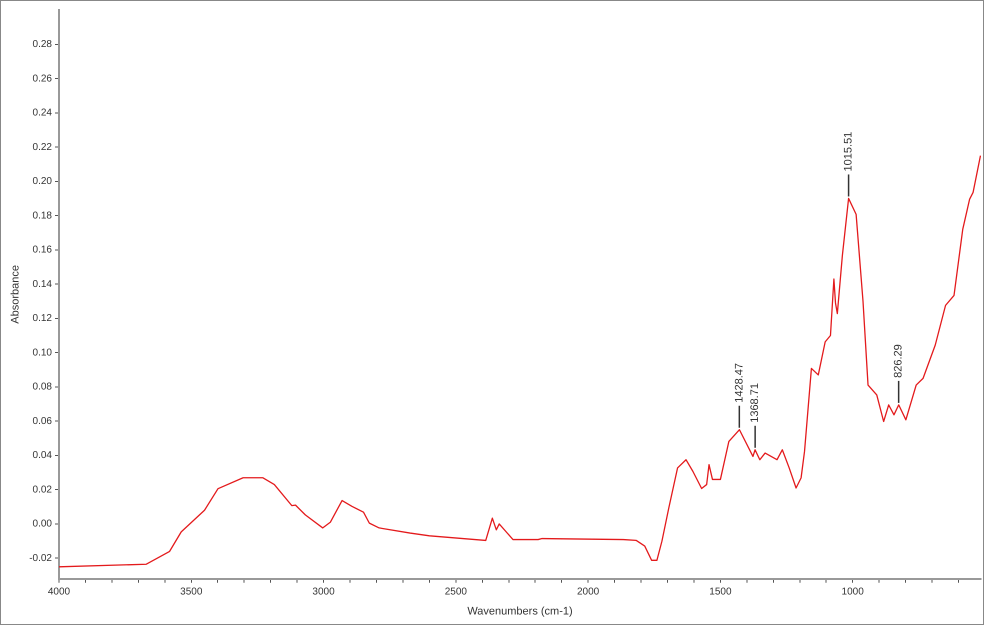 This screenshot has height=625, width=984. What do you see at coordinates (16, 294) in the screenshot?
I see `y-axis-title: Absorbance` at bounding box center [16, 294].